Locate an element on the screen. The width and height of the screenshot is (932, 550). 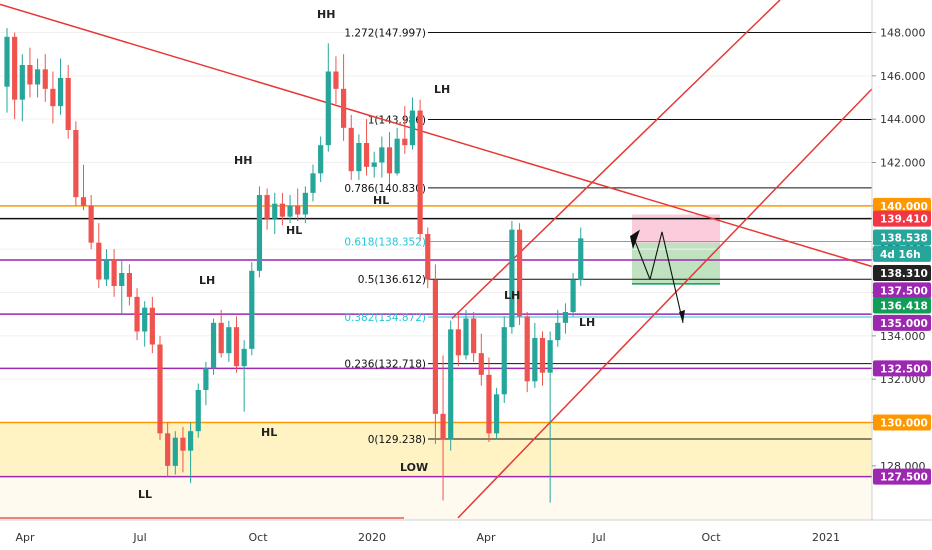
fib-label: 0(129.238) is located at coordinates (397, 440).